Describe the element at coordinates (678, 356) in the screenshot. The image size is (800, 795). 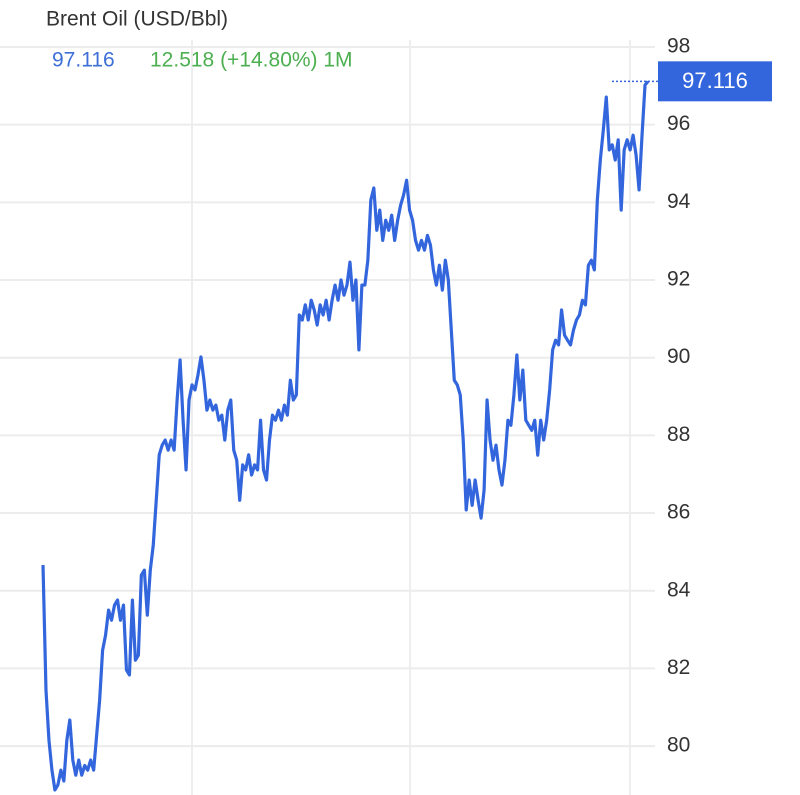
I see `y-tick-label: 90` at that location.